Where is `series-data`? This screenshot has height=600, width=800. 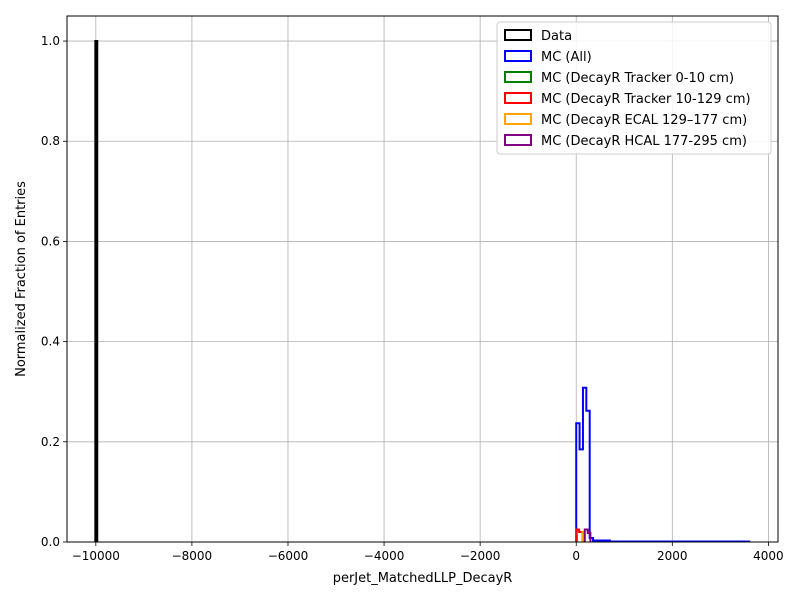
series-data is located at coordinates (96, 291).